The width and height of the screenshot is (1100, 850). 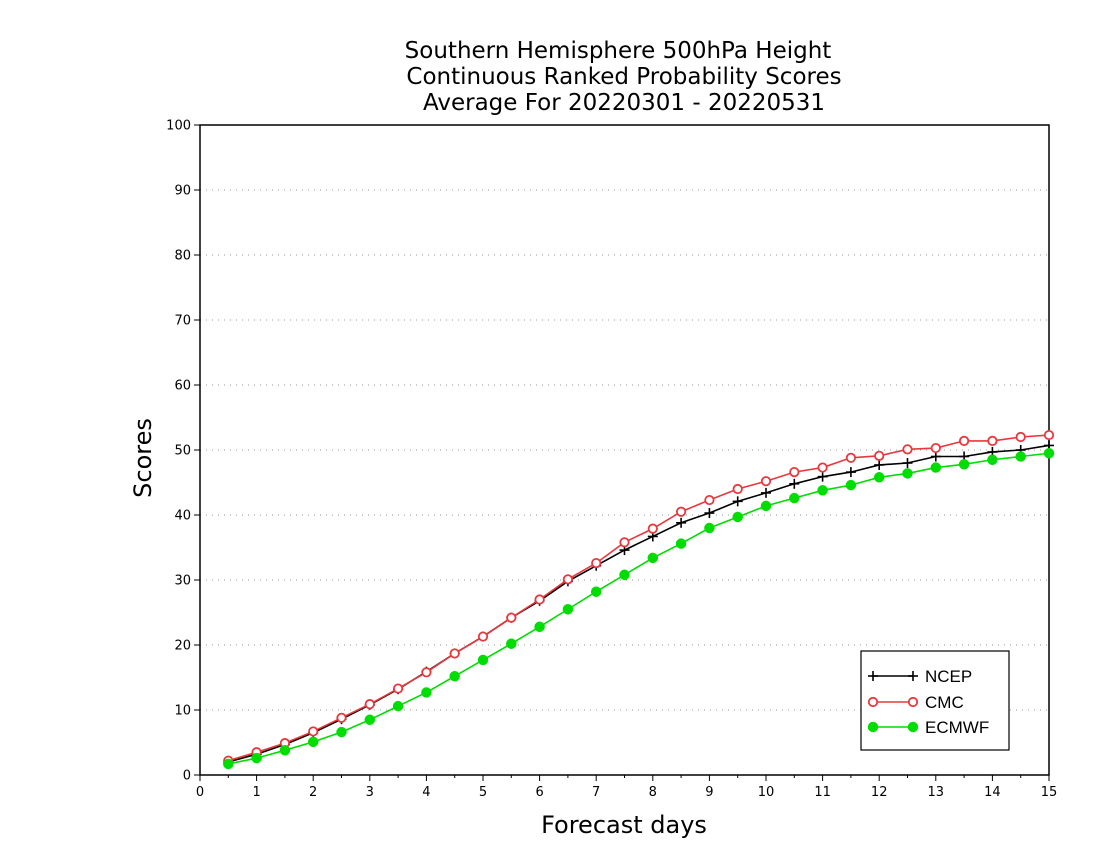 What do you see at coordinates (623, 77) in the screenshot?
I see `chart-title-line-2: Continuous Ranked Probability Scores` at bounding box center [623, 77].